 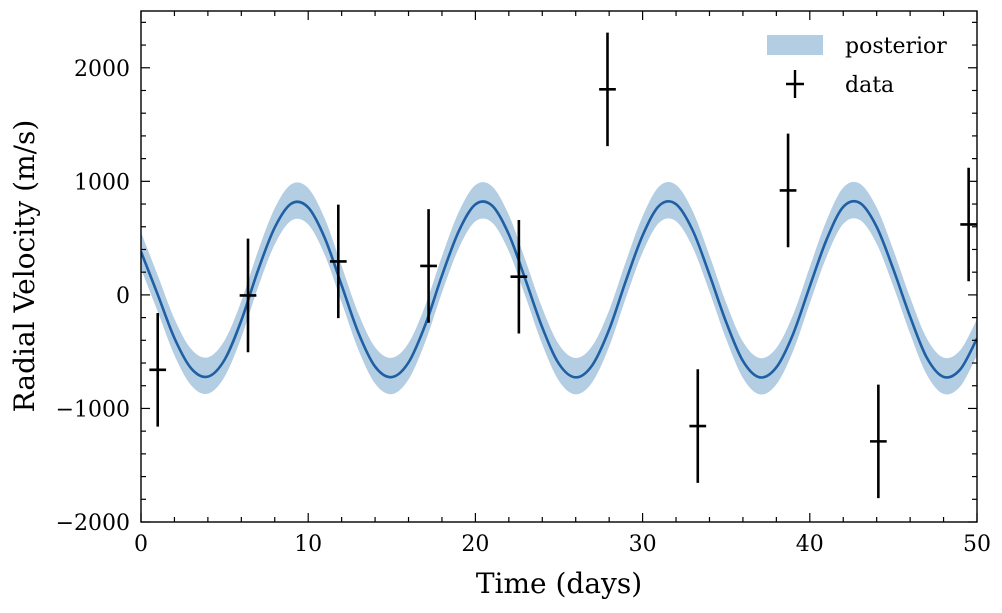 What do you see at coordinates (857, 66) in the screenshot?
I see `legend: posterior data` at bounding box center [857, 66].